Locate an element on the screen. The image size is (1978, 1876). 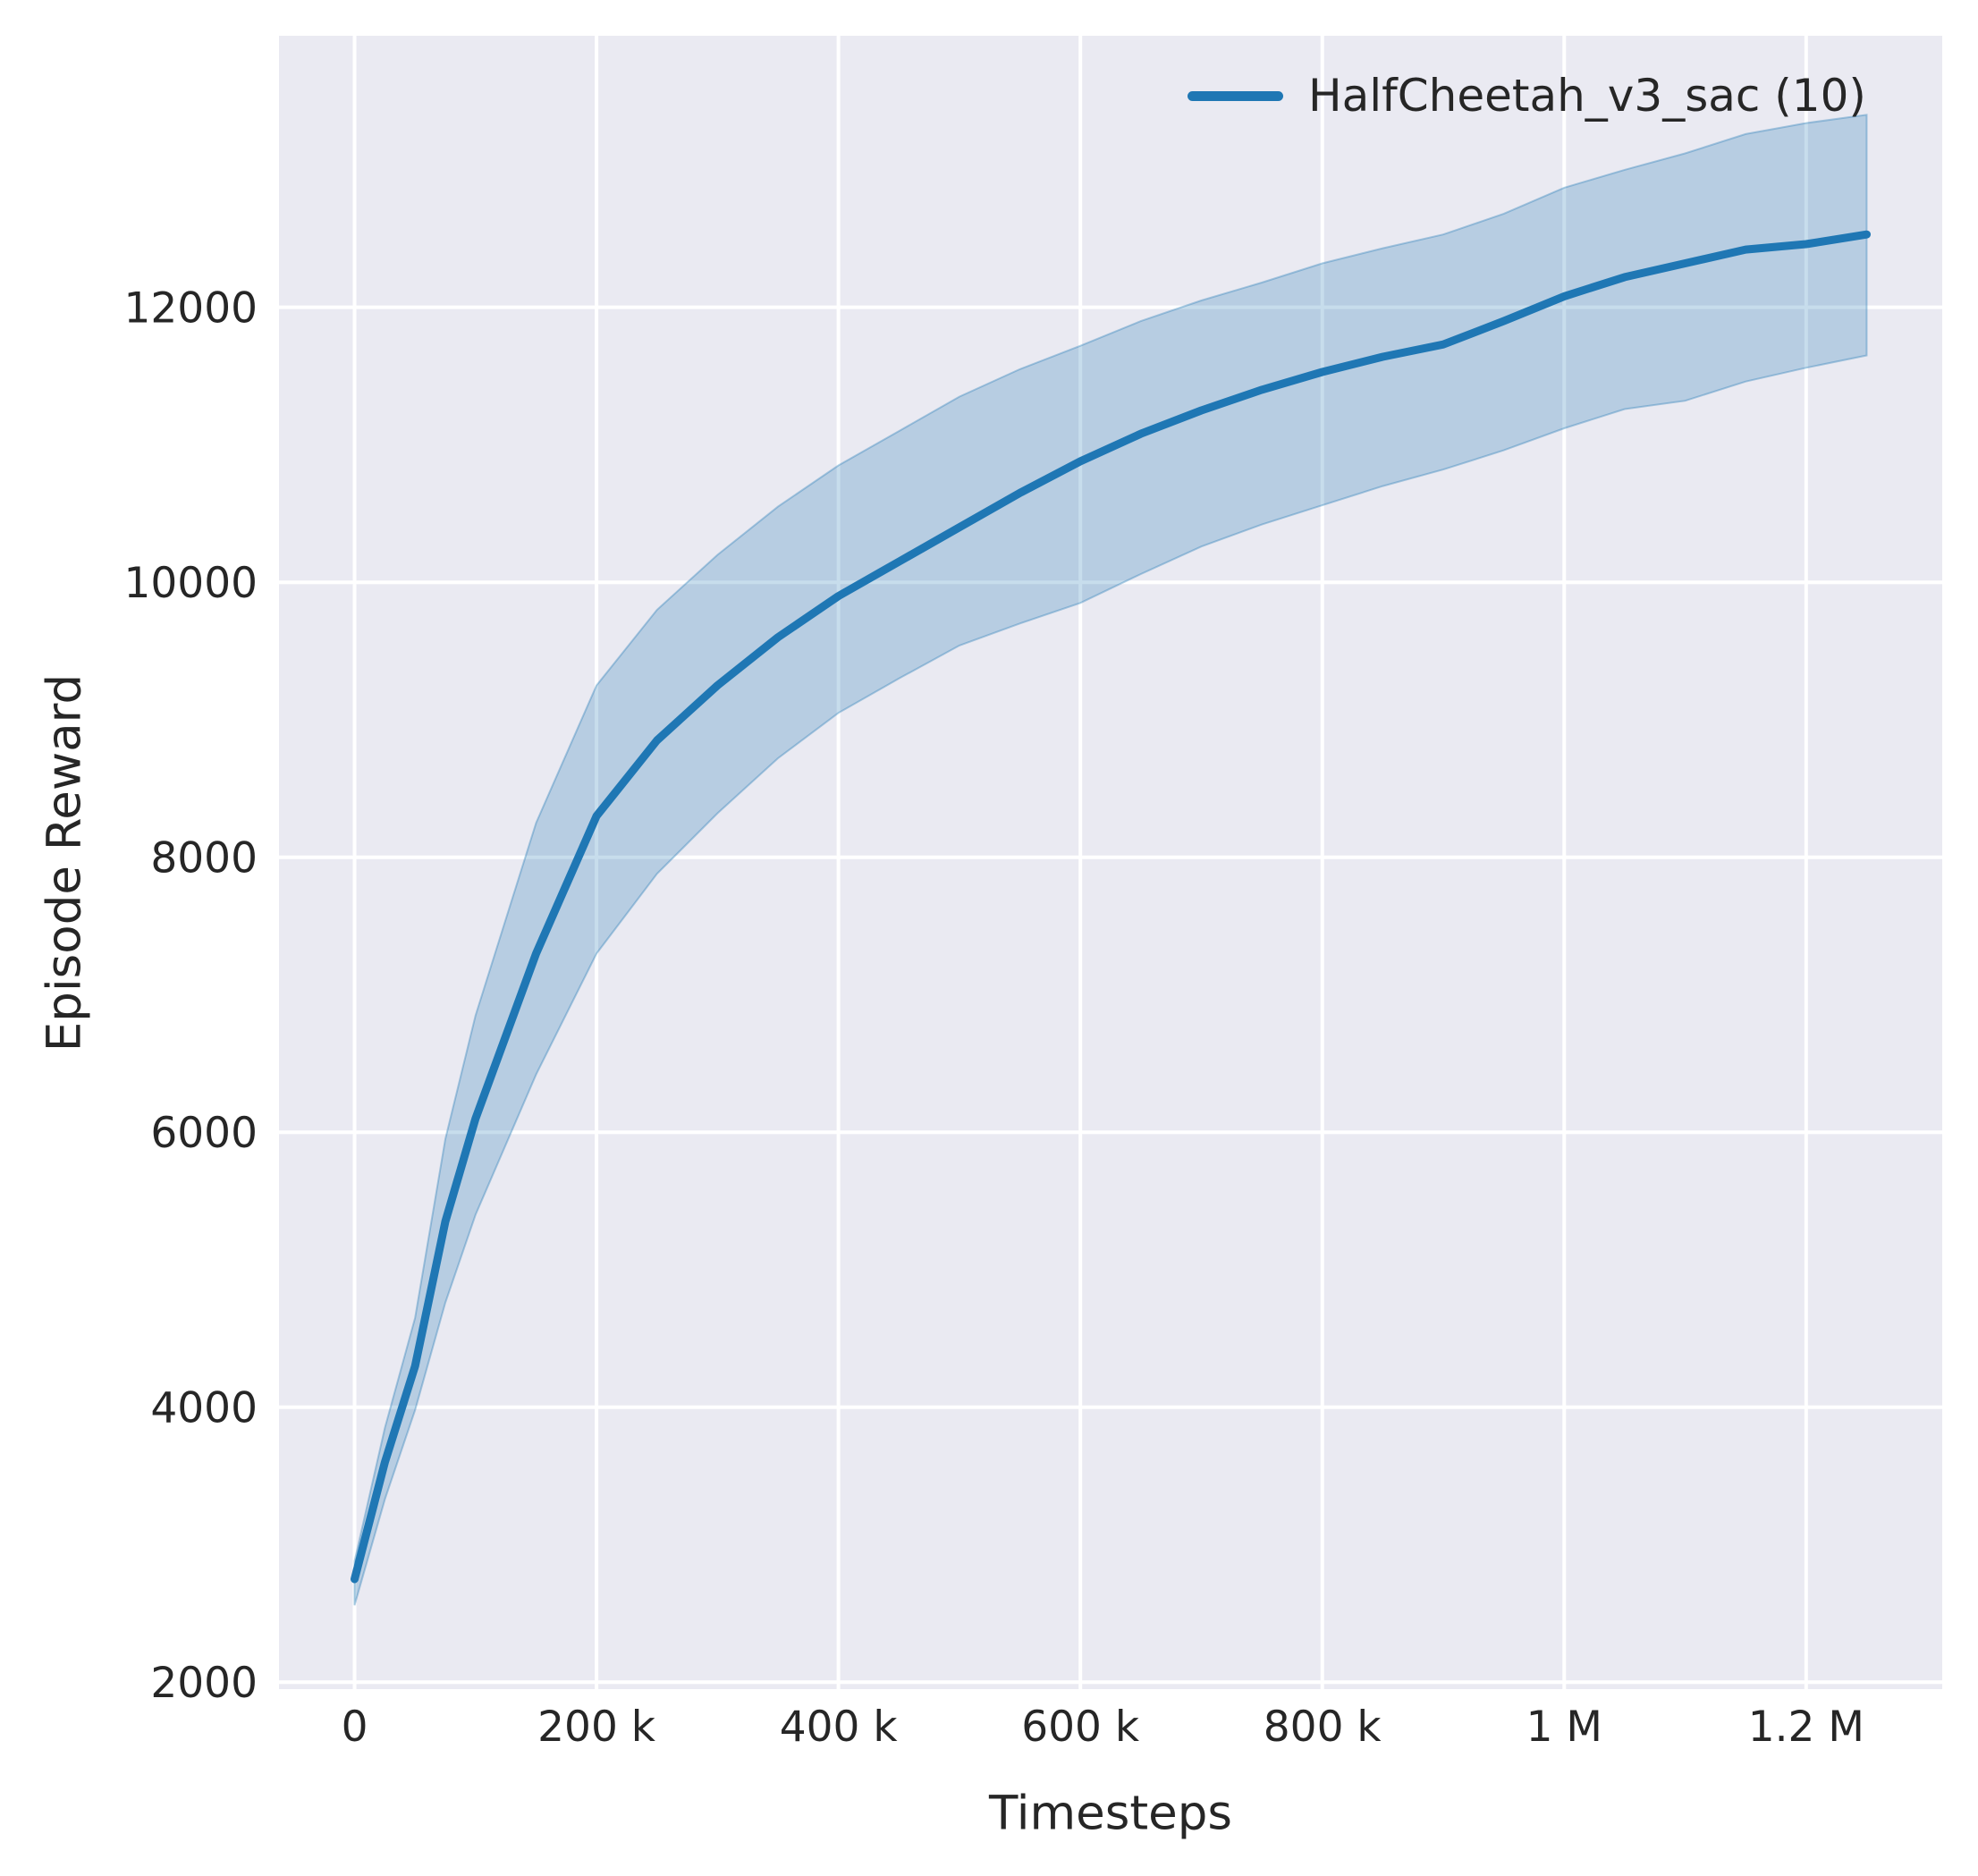
legend-line-sample is located at coordinates (1235, 95).